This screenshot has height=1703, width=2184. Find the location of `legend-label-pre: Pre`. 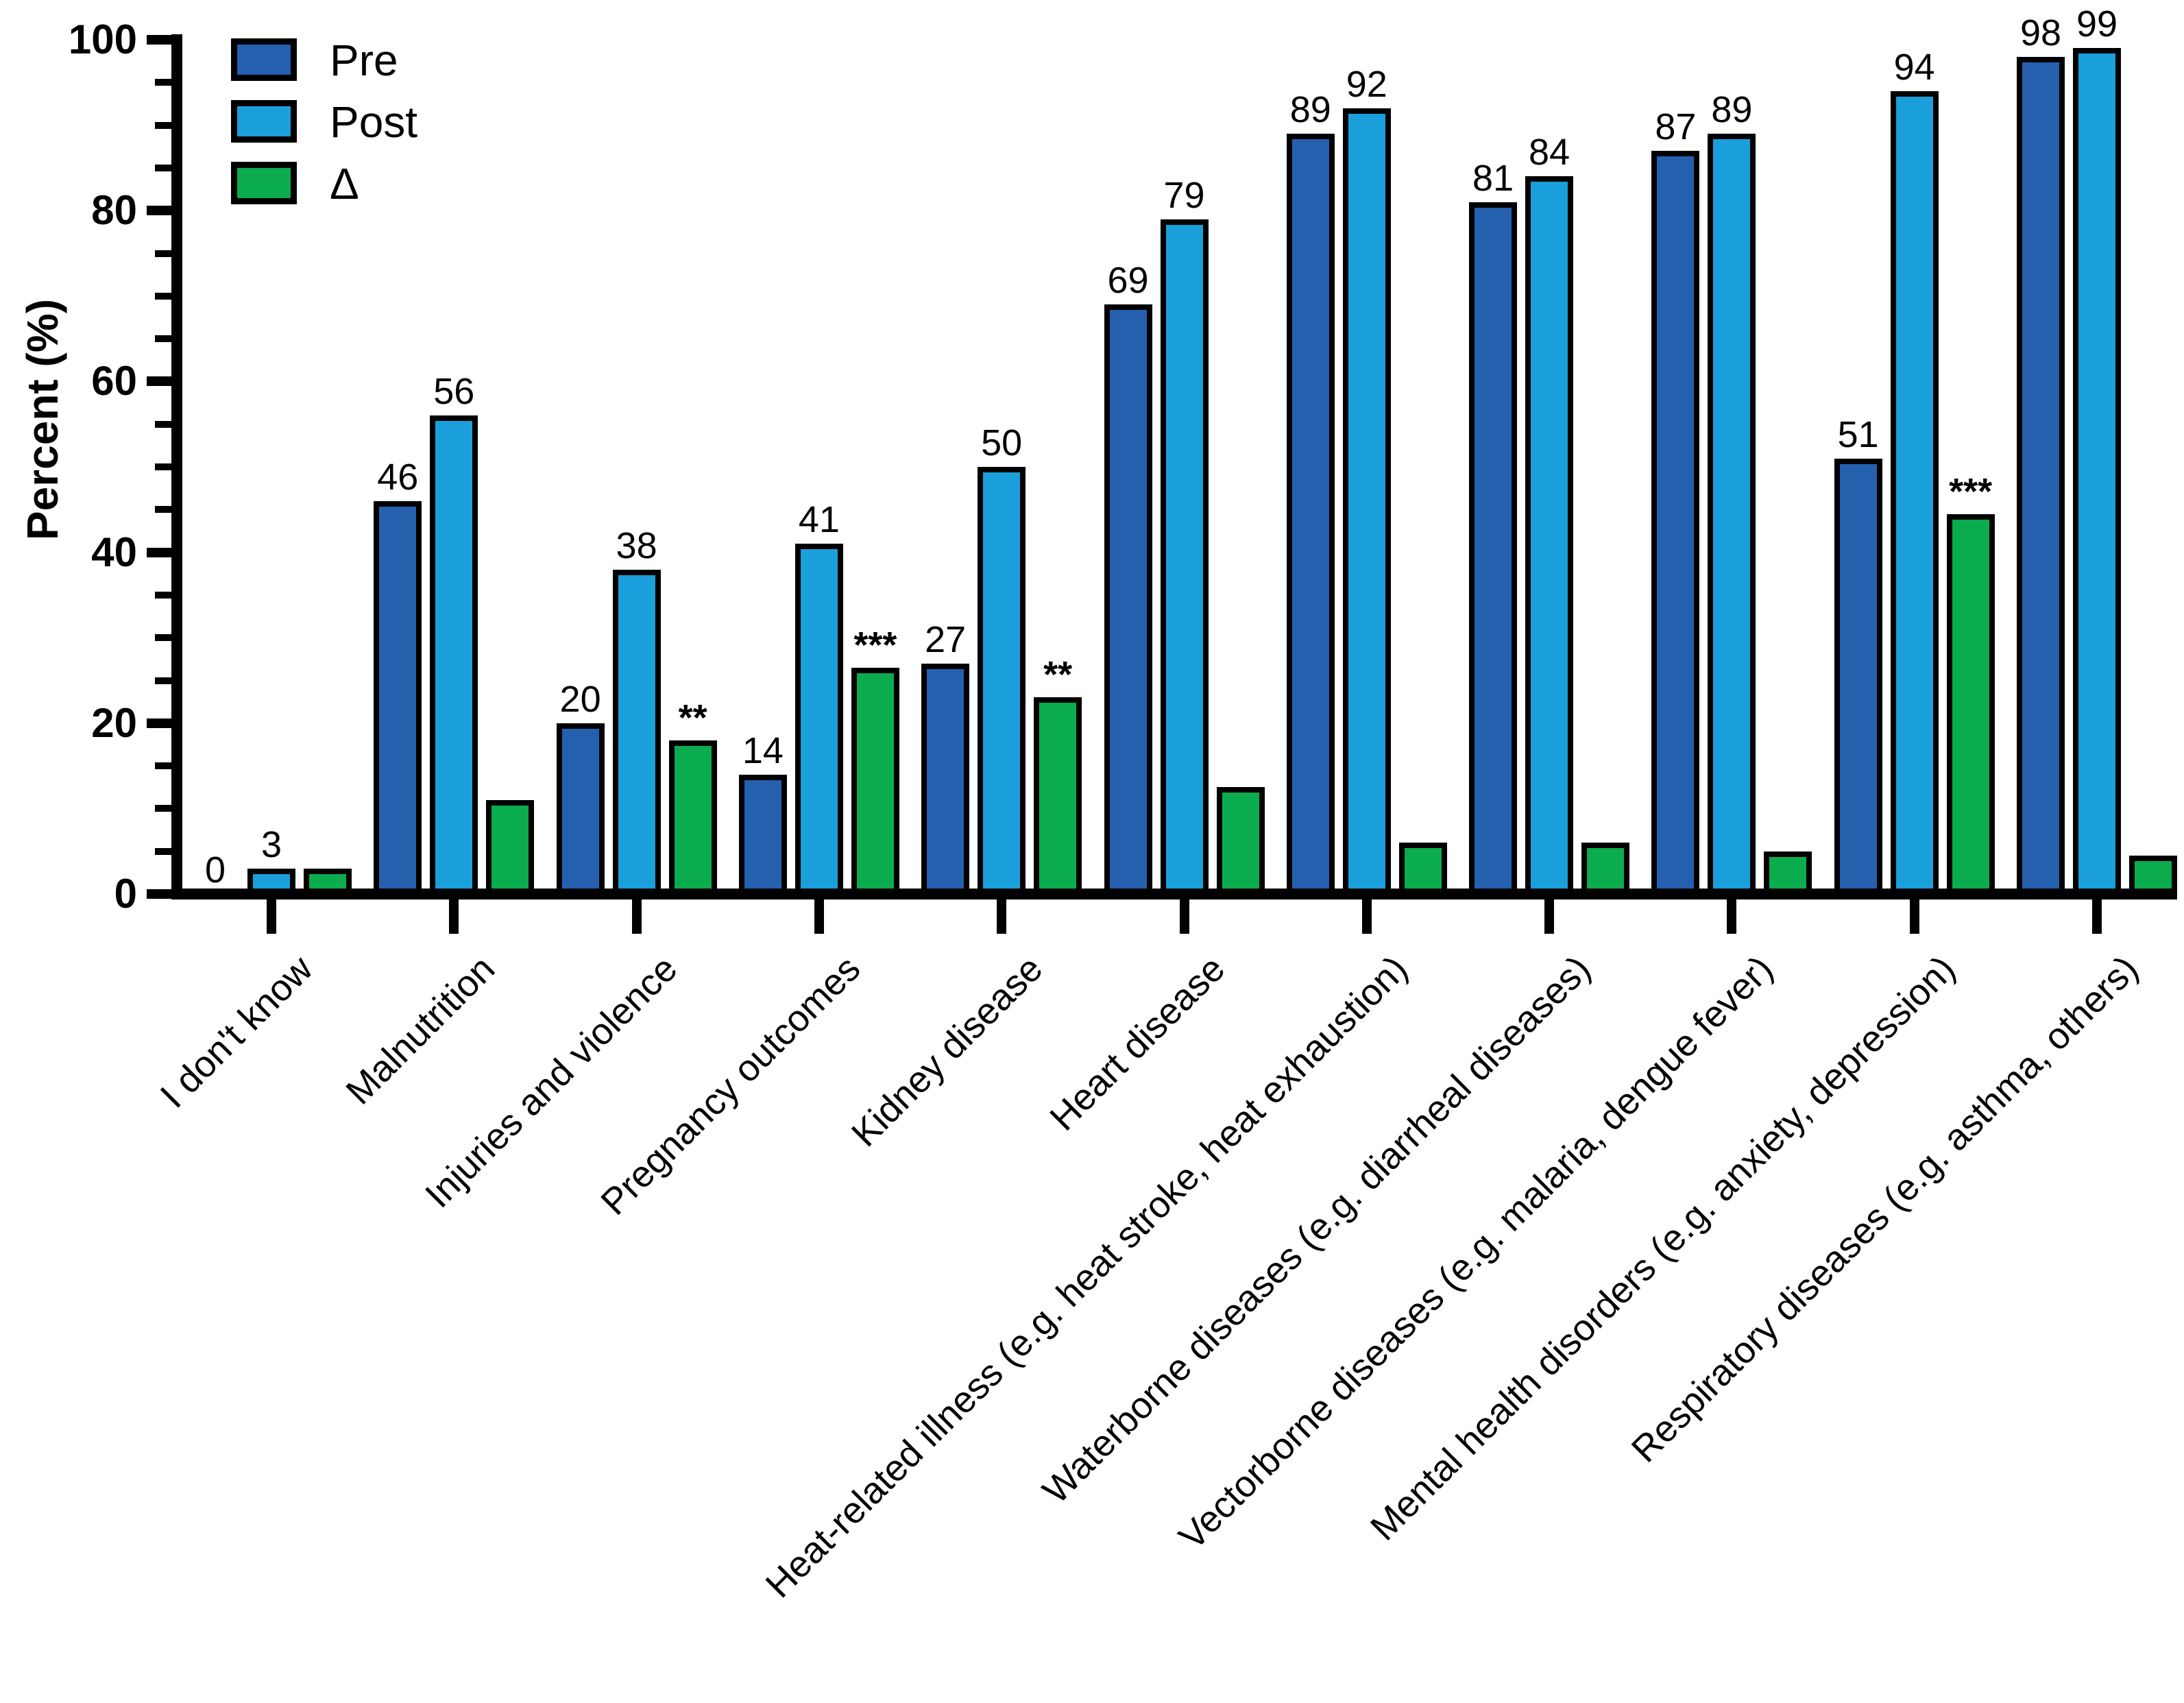

legend-label-pre: Pre is located at coordinates (364, 61).